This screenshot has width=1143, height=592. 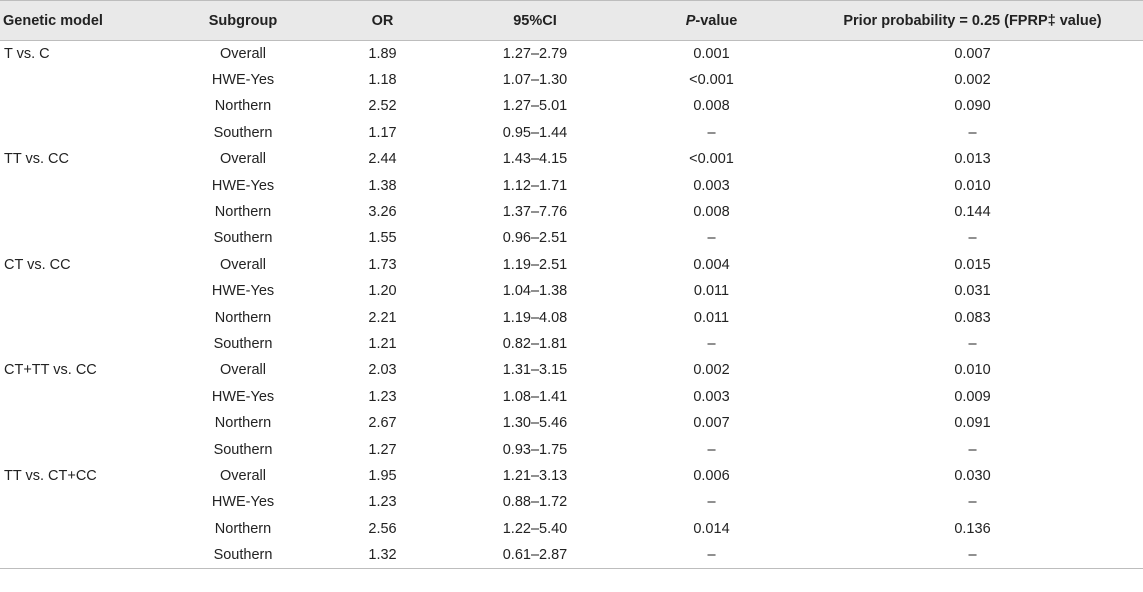 What do you see at coordinates (382, 238) in the screenshot?
I see `cell-or: 1.55` at bounding box center [382, 238].